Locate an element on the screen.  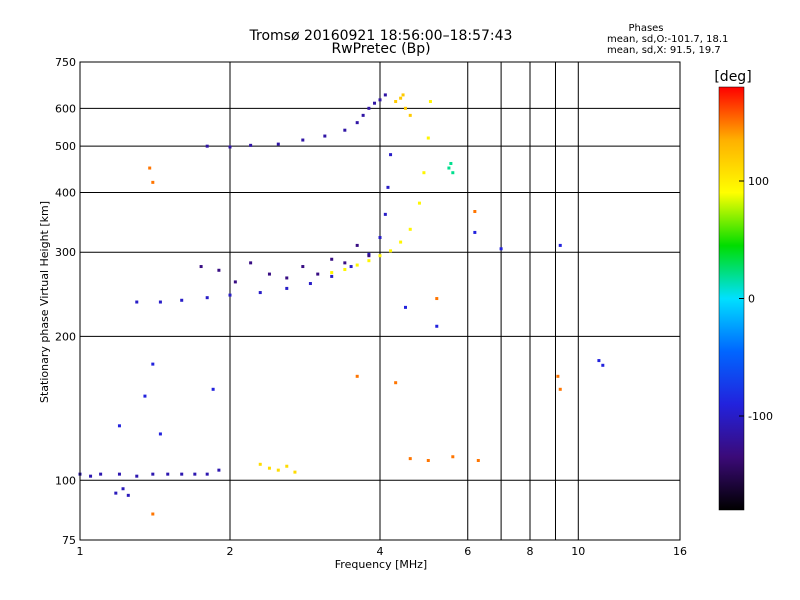
x-tick-label: 6 is located at coordinates (467, 551).